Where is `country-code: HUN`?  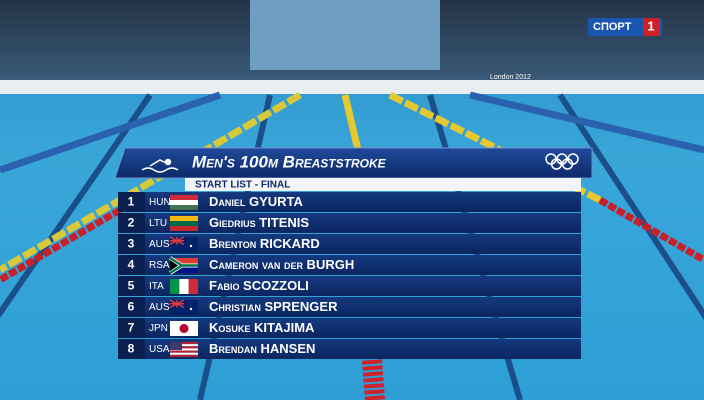
country-code: HUN is located at coordinates (160, 202).